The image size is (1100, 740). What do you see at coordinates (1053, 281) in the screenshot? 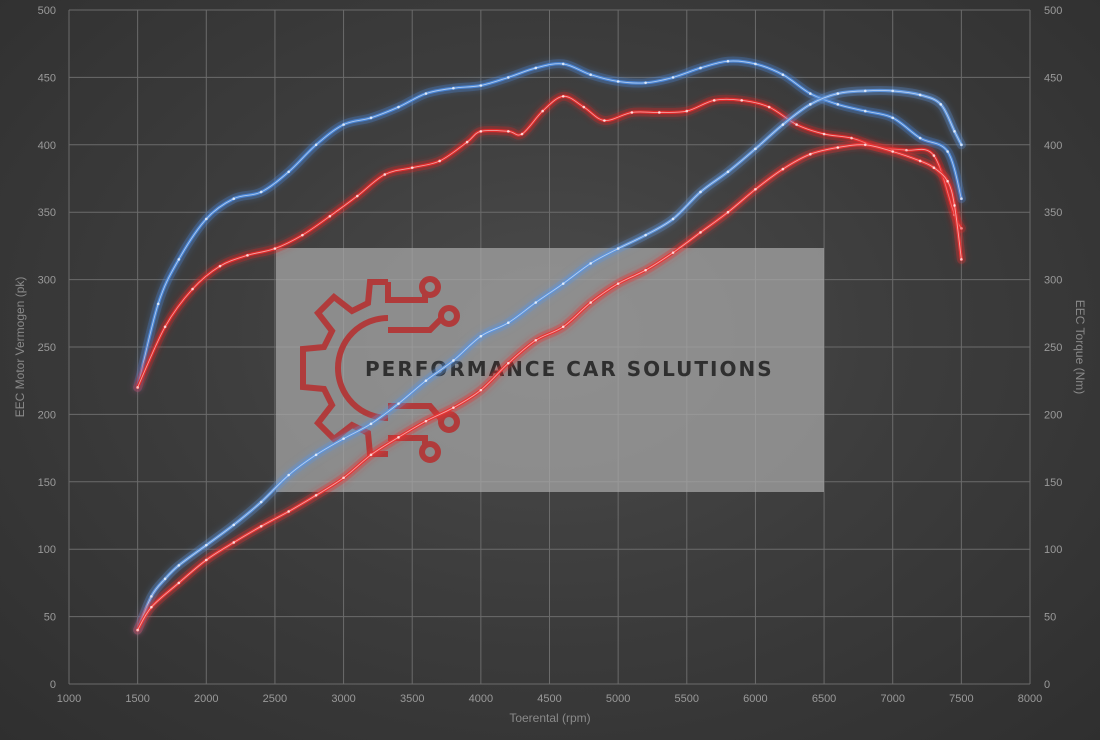
I see `y-right-tick-label: 300` at bounding box center [1053, 281].